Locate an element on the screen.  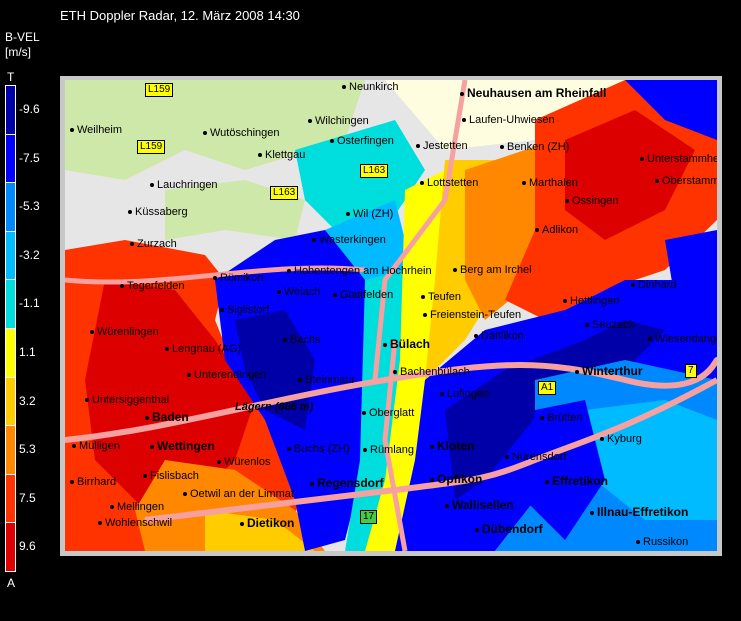
place-label: Bachenbülach is located at coordinates (431, 372).